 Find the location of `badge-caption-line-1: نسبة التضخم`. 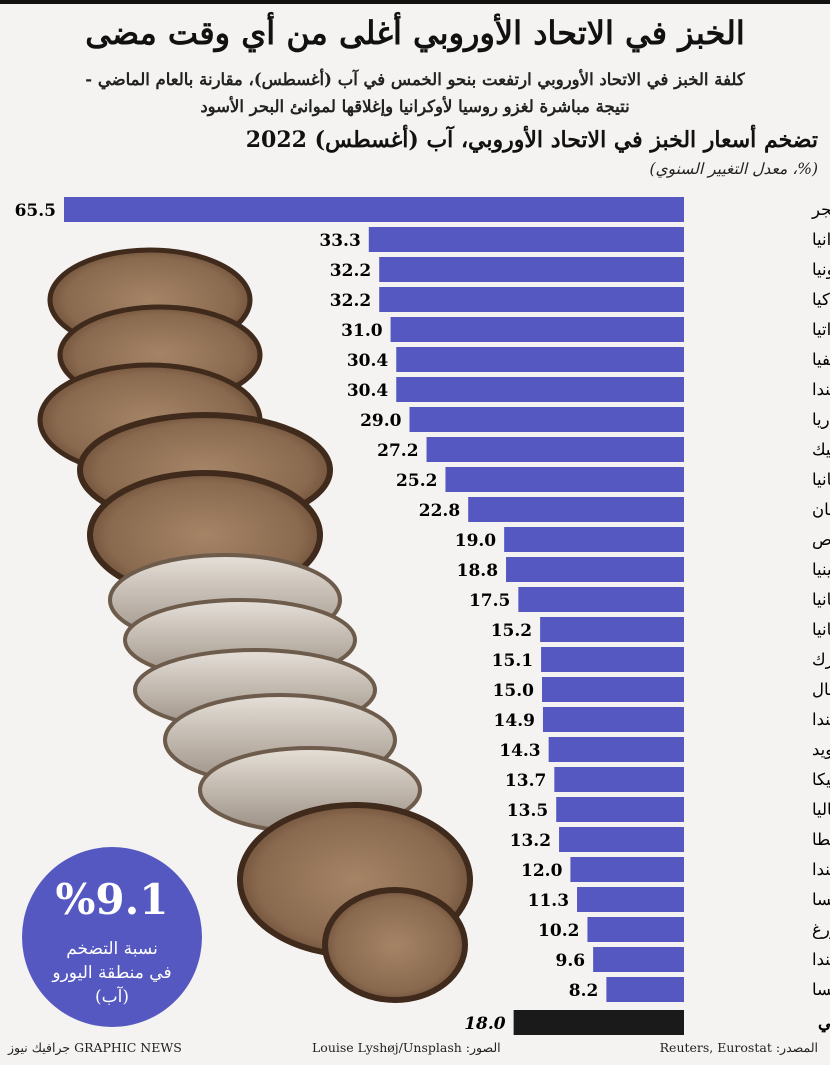

badge-caption-line-1: نسبة التضخم is located at coordinates (112, 949).